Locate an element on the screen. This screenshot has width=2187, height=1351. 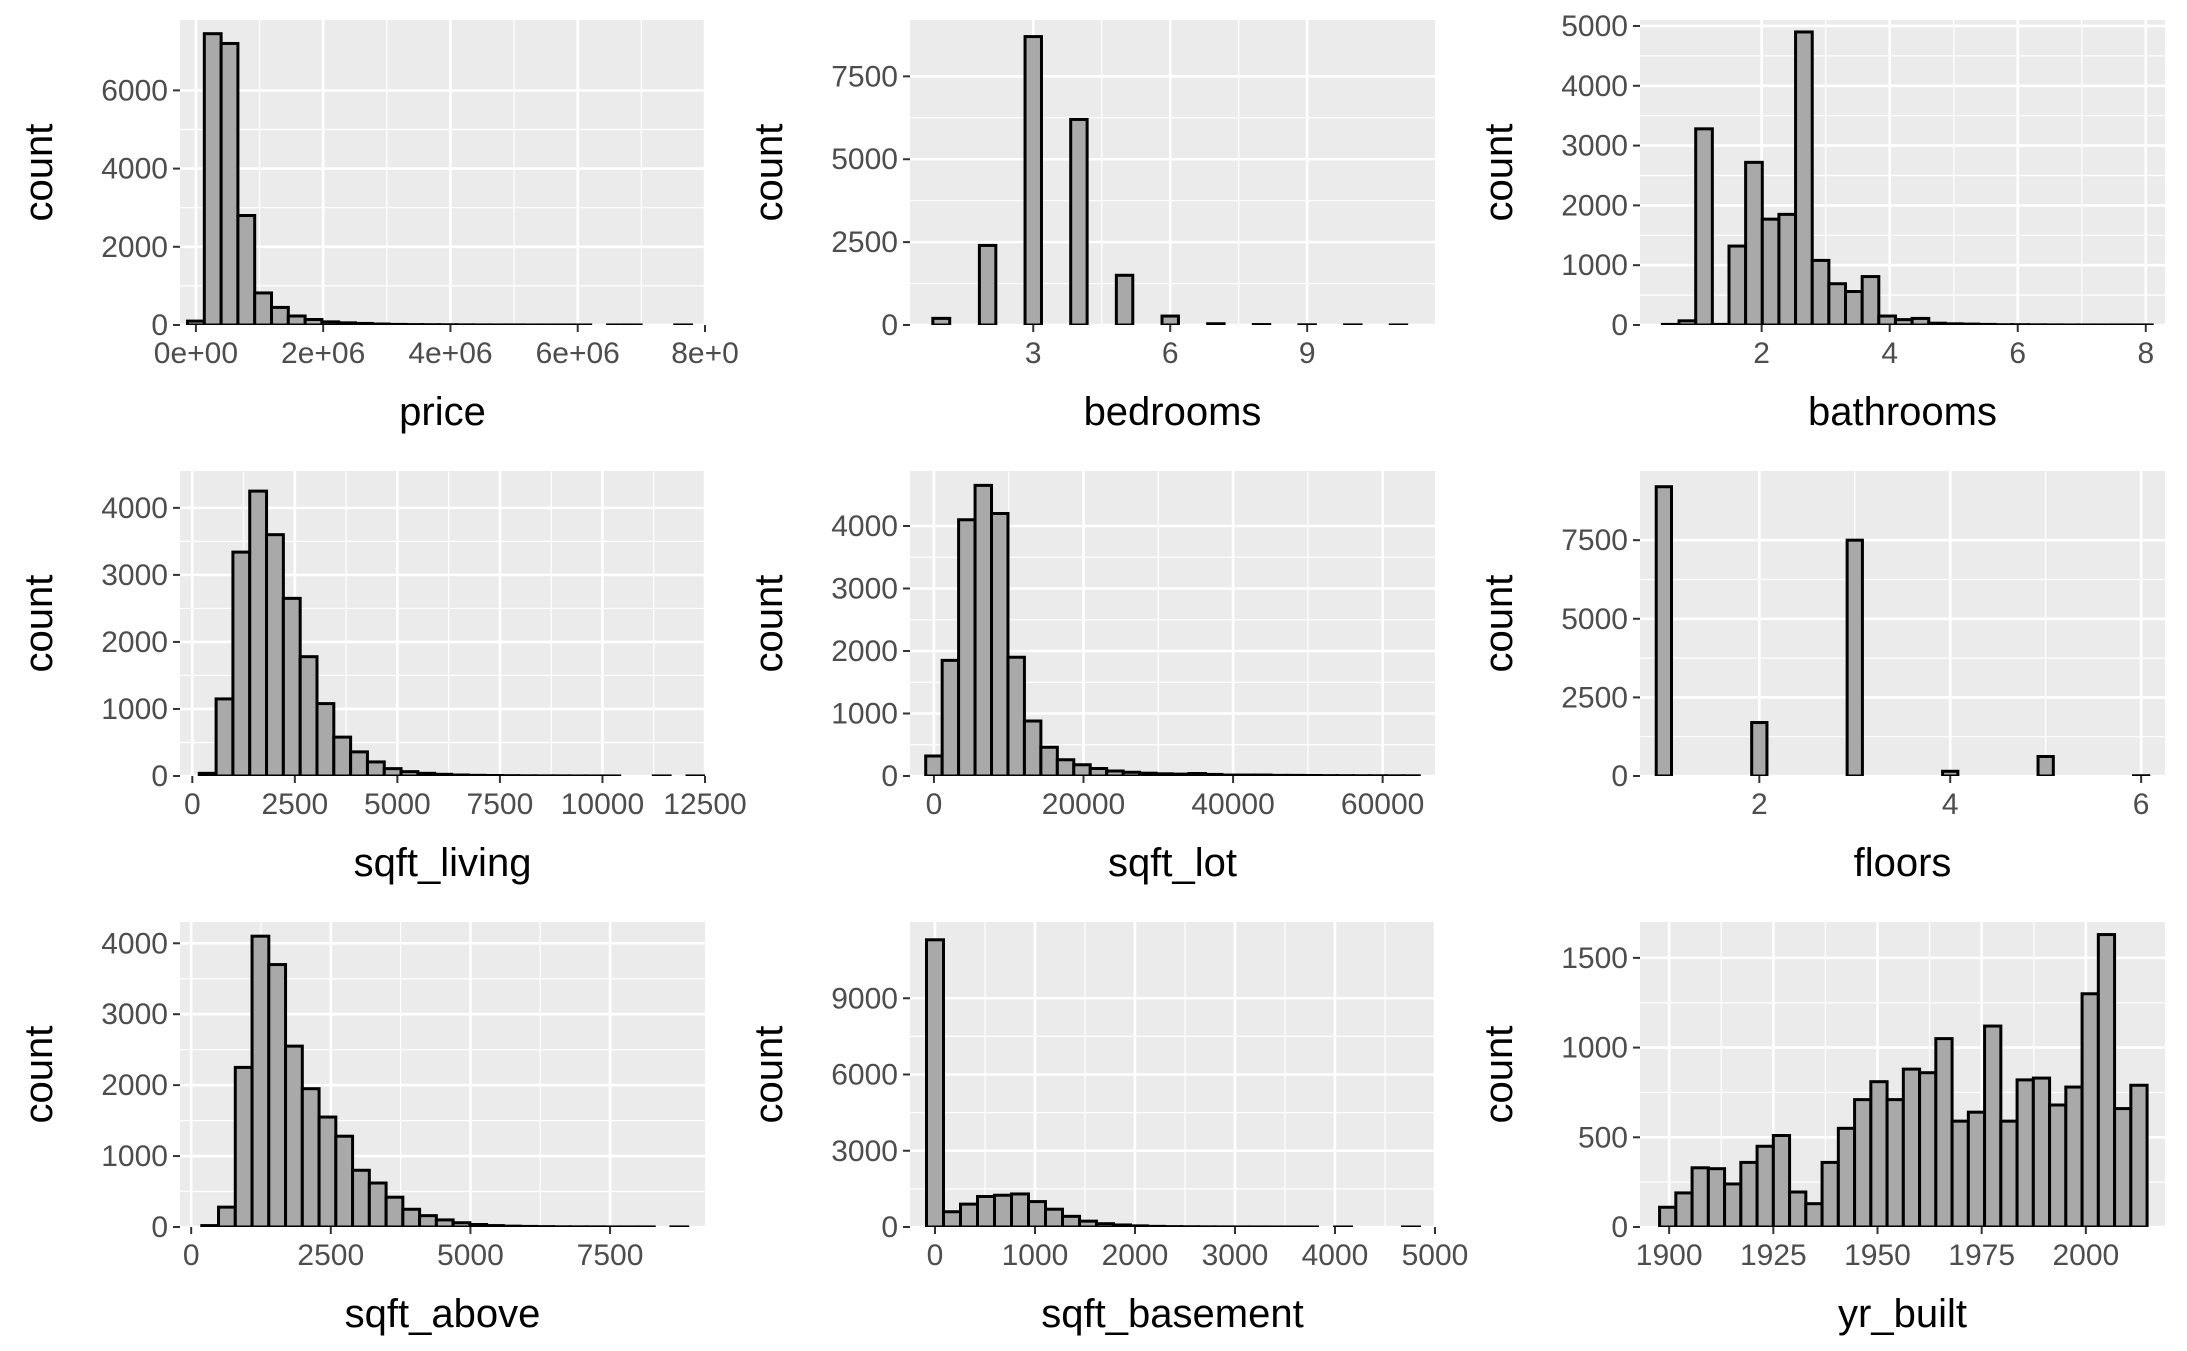
panel-background is located at coordinates (1902, 172).